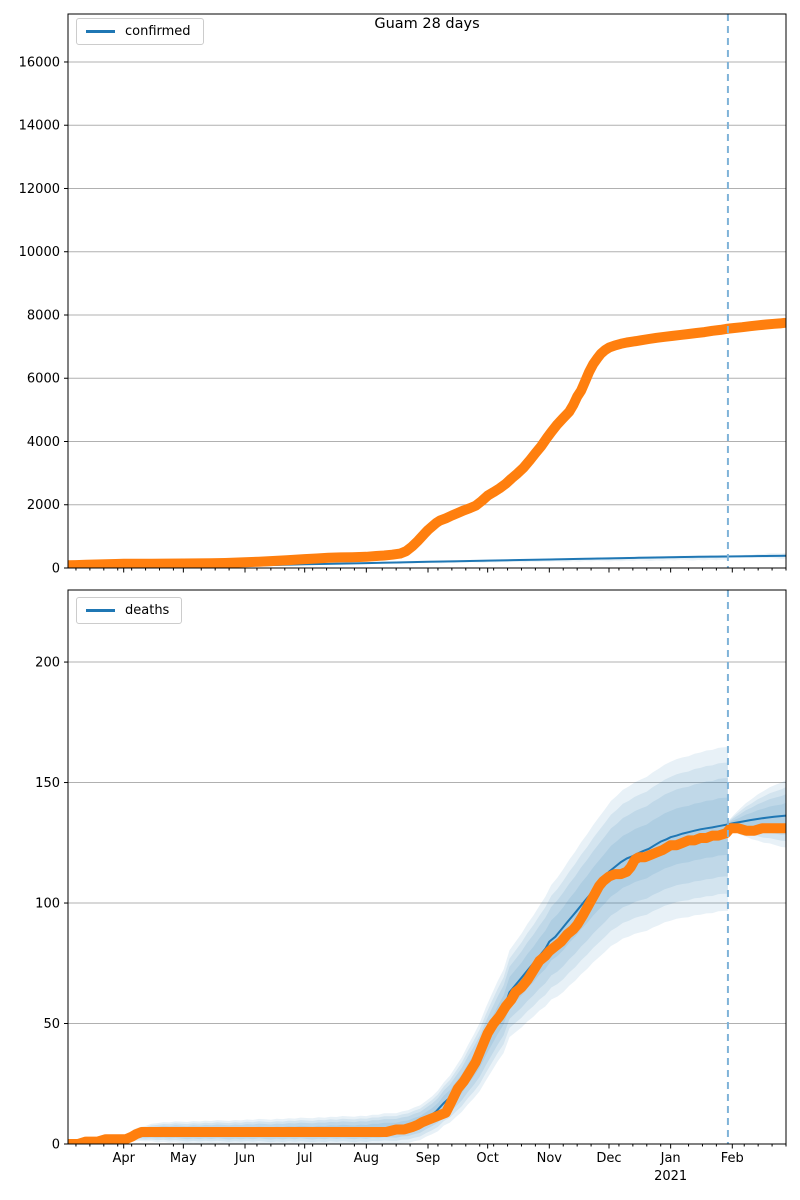 The height and width of the screenshot is (1200, 800). I want to click on x-tick-label: Feb, so click(732, 1158).